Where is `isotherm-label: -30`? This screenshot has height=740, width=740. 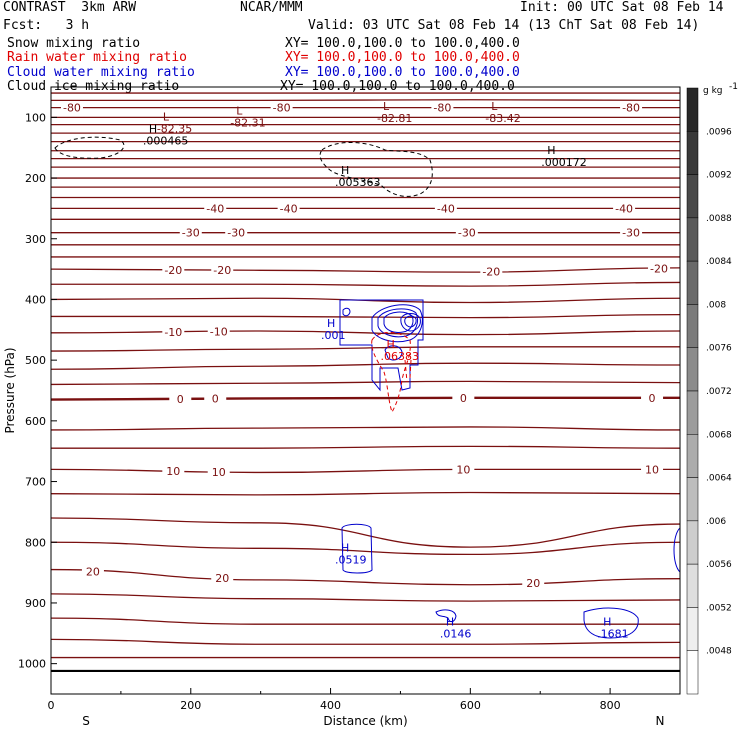
isotherm-label: -30 is located at coordinates (236, 233).